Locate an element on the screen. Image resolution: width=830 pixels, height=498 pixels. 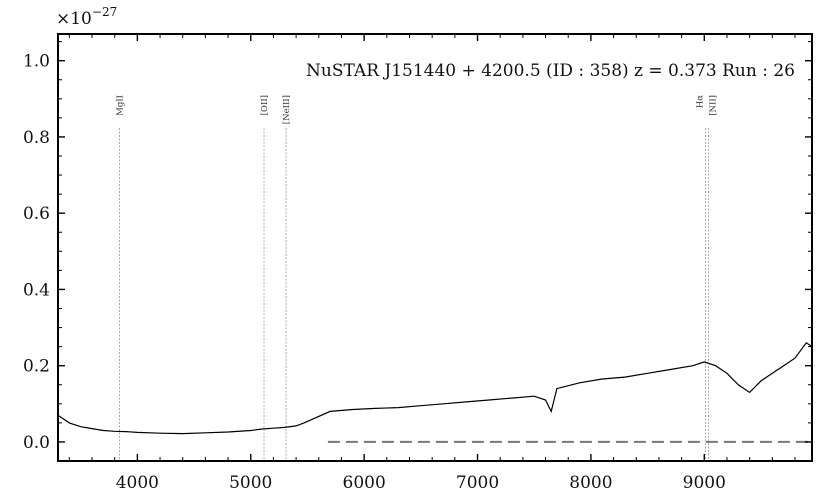
x-tick-label: 9000 is located at coordinates (704, 483).